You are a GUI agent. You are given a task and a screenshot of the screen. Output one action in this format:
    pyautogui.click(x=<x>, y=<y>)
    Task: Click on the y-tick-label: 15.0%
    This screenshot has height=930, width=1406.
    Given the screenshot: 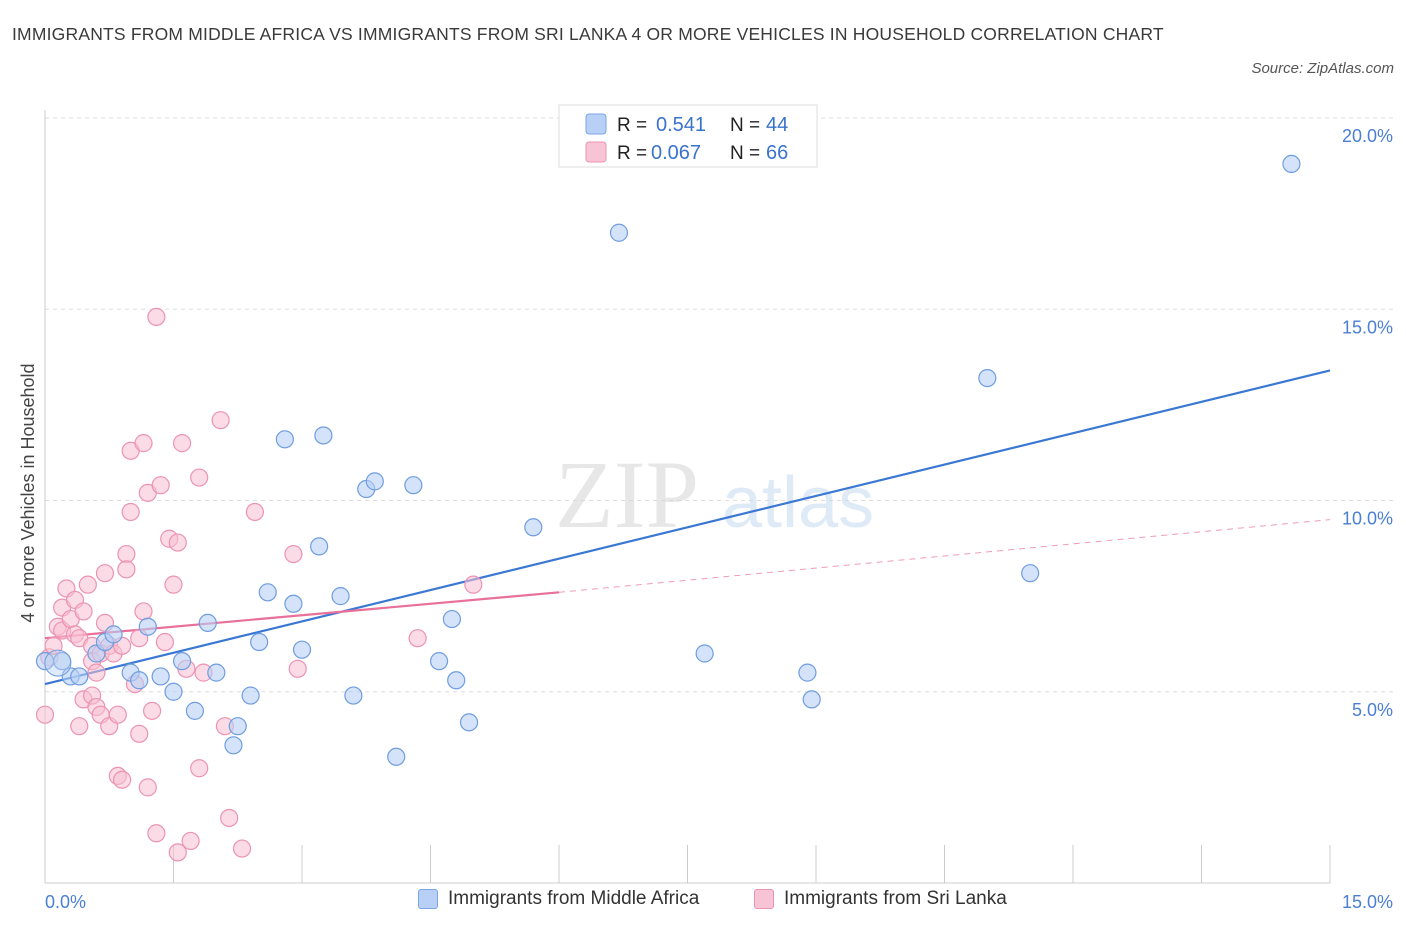 What is the action you would take?
    pyautogui.click(x=1367, y=327)
    